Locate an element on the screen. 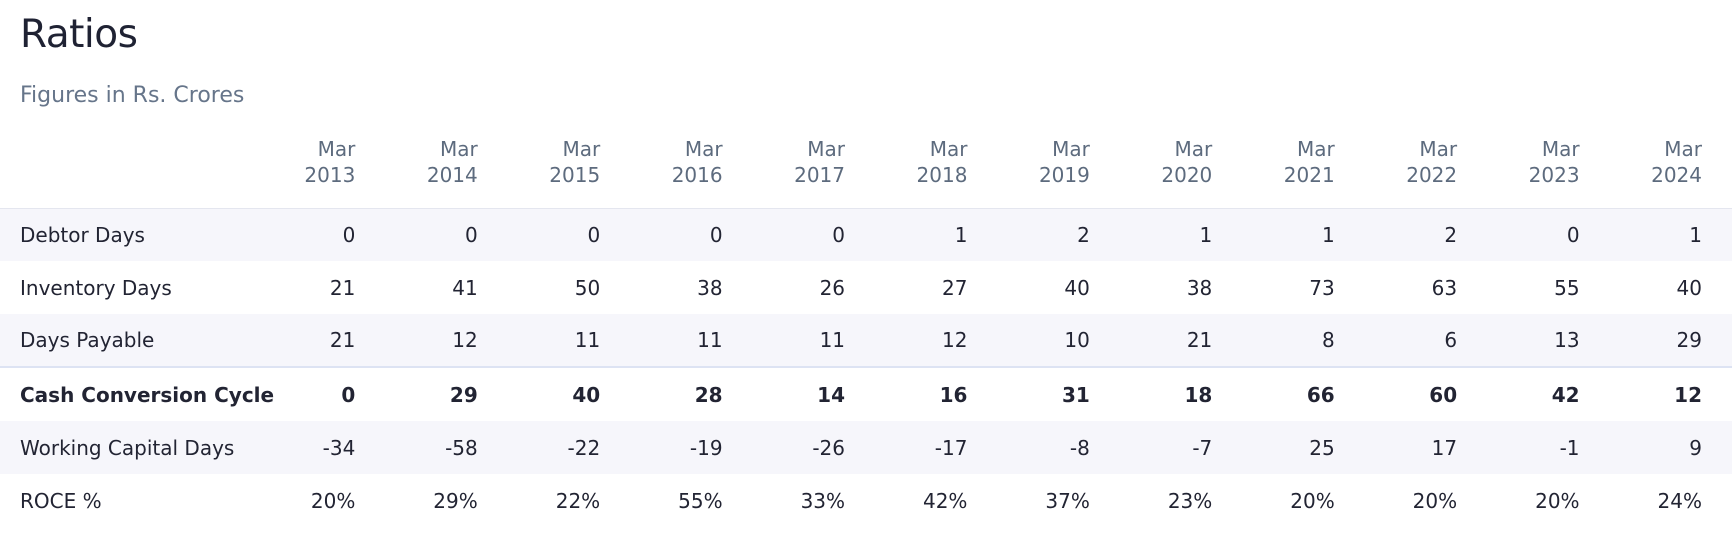 This screenshot has height=555, width=1732. table-cell: 28 is located at coordinates (708, 394).